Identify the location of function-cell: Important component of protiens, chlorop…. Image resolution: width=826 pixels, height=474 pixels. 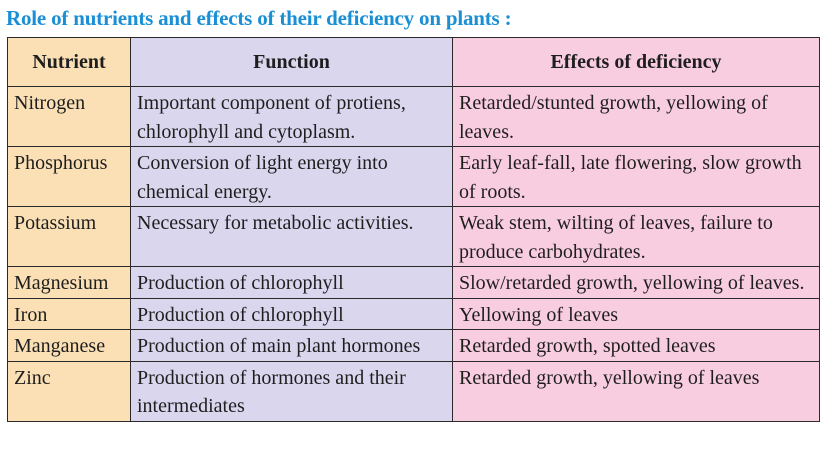
(291, 116).